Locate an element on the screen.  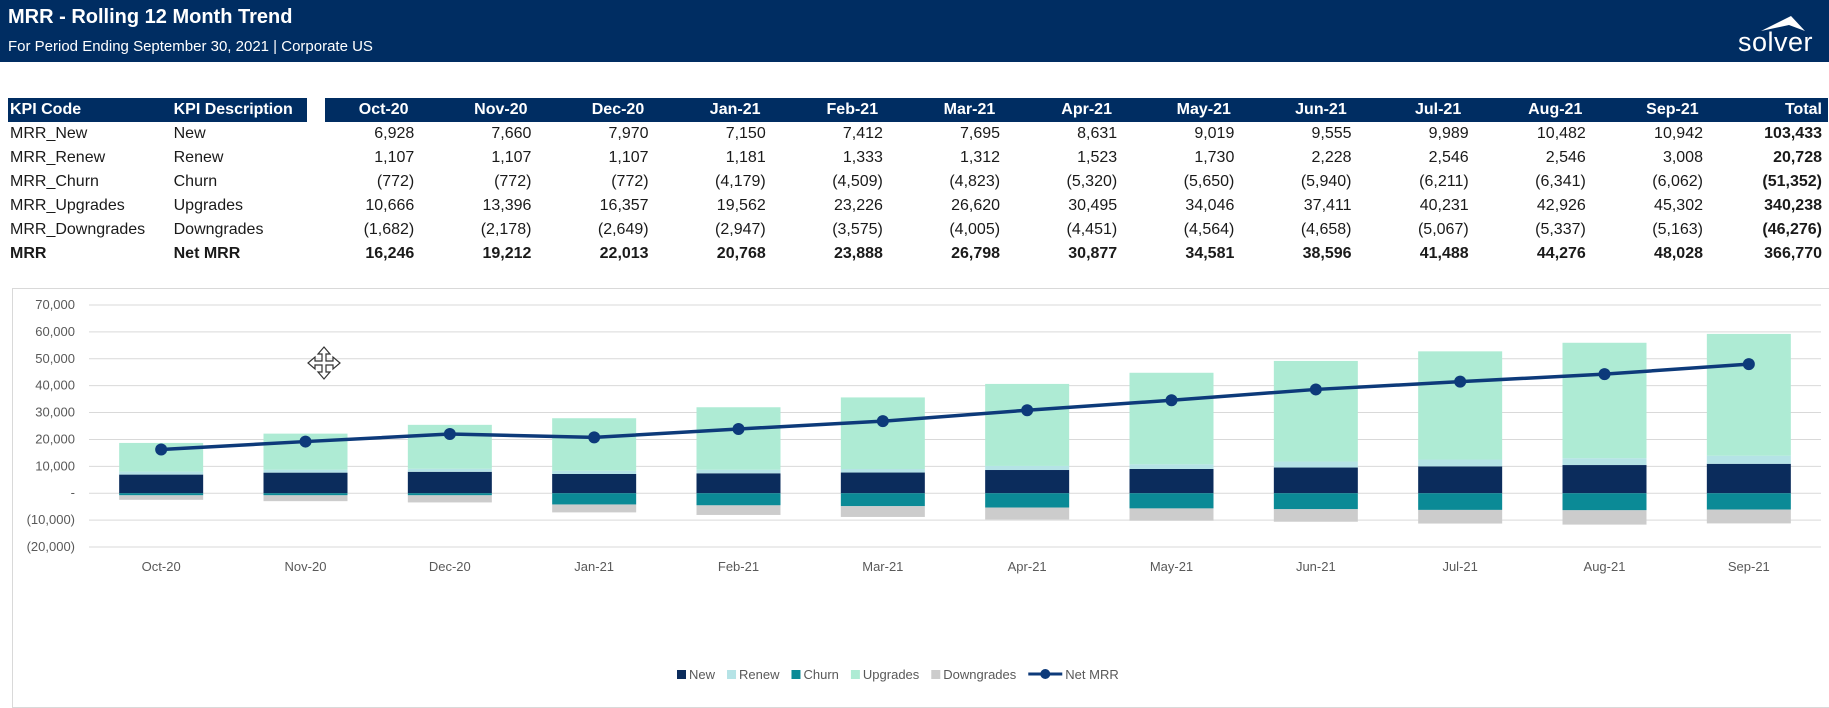
col-header-month: Mar-21 is located at coordinates (969, 110).